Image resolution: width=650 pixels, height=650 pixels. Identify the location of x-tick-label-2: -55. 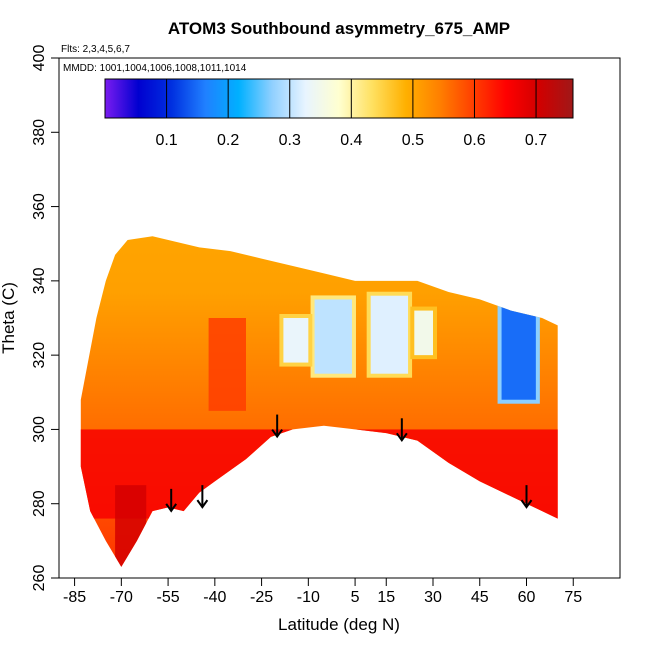
(168, 597).